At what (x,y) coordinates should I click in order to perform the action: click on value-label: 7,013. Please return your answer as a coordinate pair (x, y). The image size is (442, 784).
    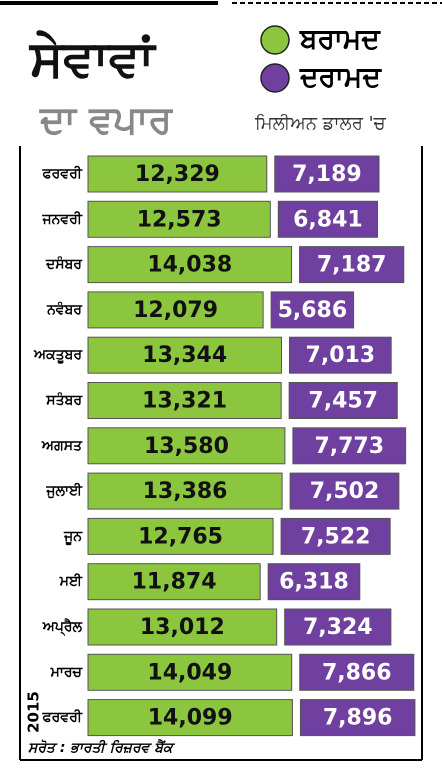
    Looking at the image, I should click on (341, 355).